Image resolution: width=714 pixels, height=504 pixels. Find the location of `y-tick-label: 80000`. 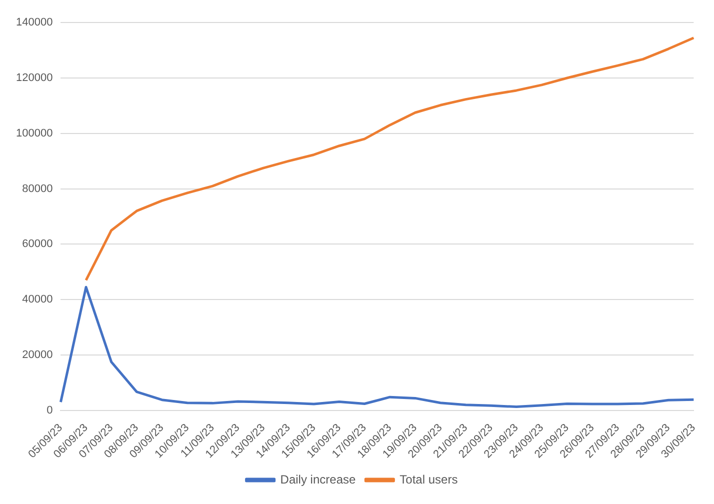

y-tick-label: 80000 is located at coordinates (37, 188).